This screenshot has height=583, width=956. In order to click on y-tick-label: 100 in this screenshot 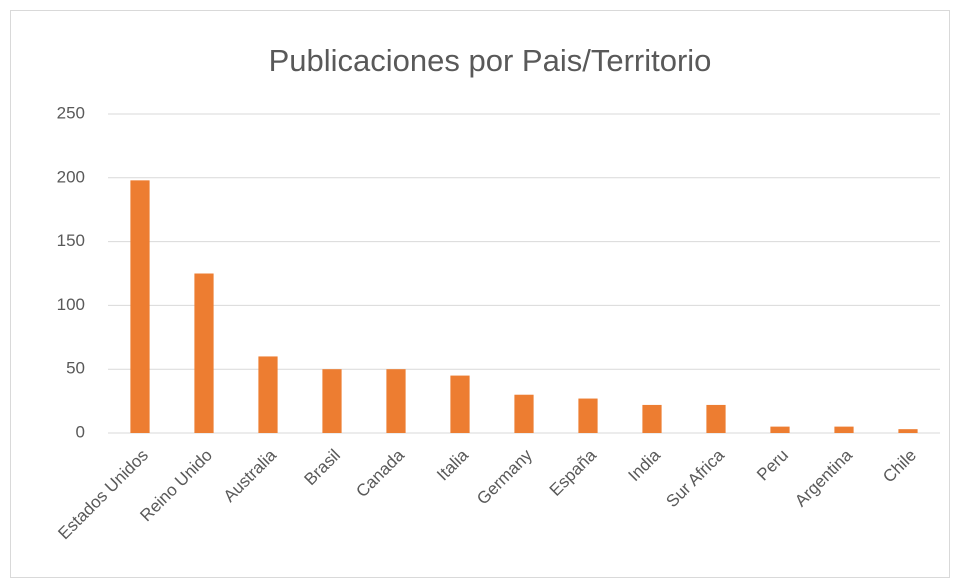, I will do `click(71, 304)`.